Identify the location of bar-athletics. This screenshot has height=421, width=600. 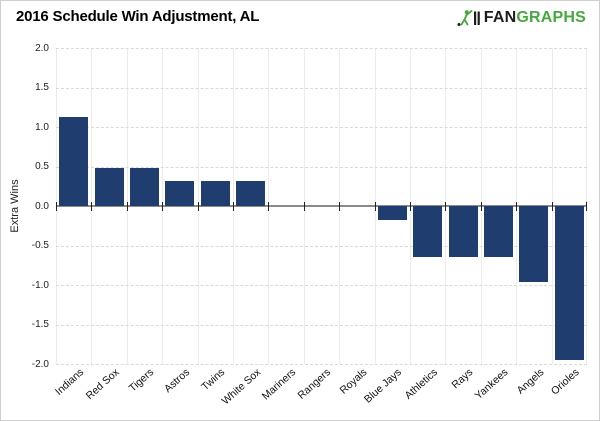
(427, 231).